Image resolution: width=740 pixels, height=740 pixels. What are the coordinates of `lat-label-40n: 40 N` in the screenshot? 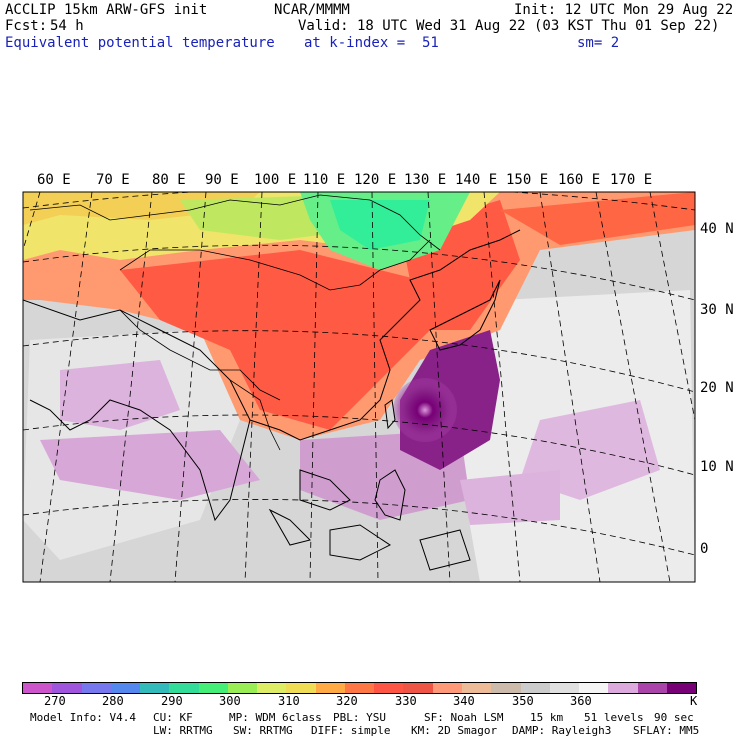 It's located at (717, 229).